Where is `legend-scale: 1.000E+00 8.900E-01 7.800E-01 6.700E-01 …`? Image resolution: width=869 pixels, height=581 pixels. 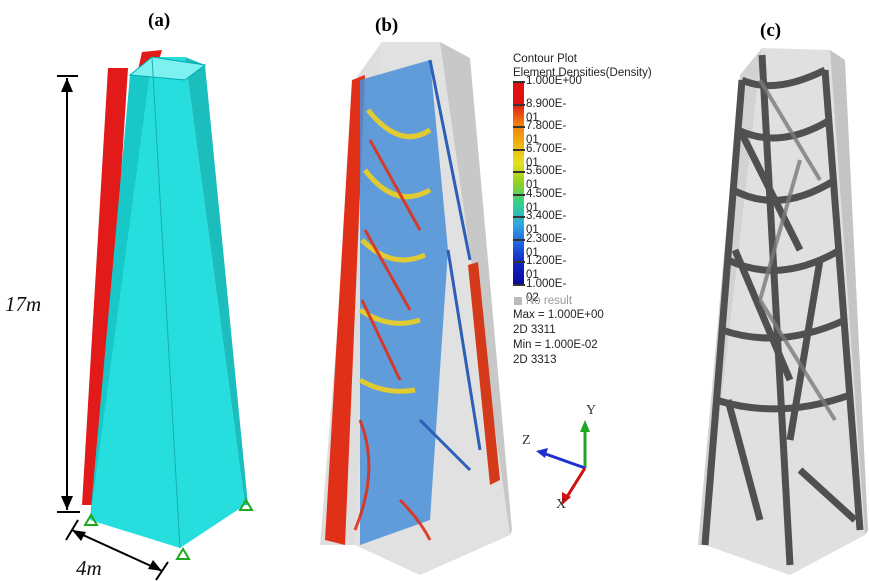 legend-scale: 1.000E+00 8.900E-01 7.800E-01 6.700E-01 … is located at coordinates (582, 189).